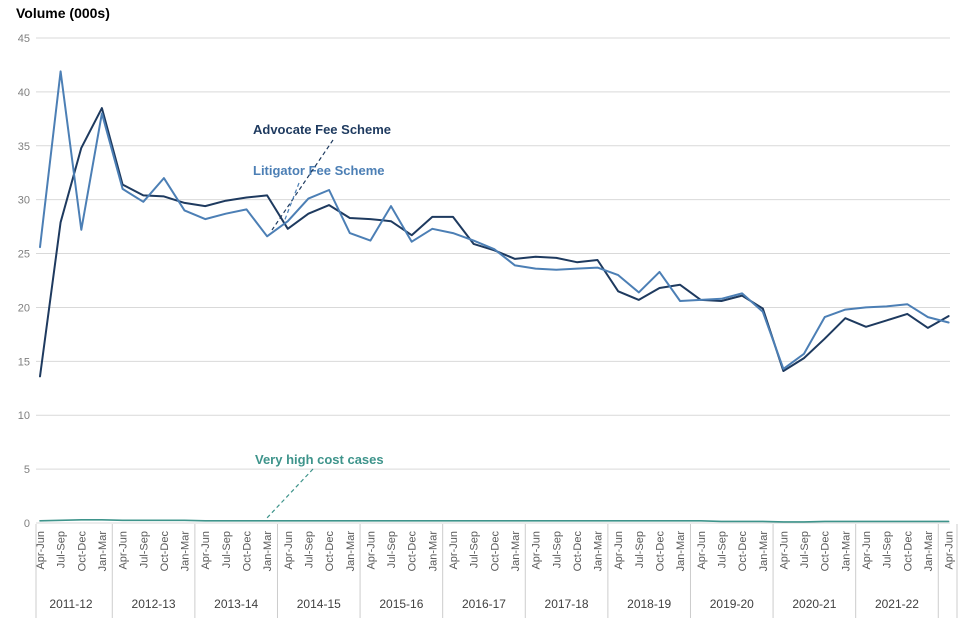 Image resolution: width=960 pixels, height=640 pixels. Describe the element at coordinates (24, 255) in the screenshot. I see `y-tick-label: 25` at that location.